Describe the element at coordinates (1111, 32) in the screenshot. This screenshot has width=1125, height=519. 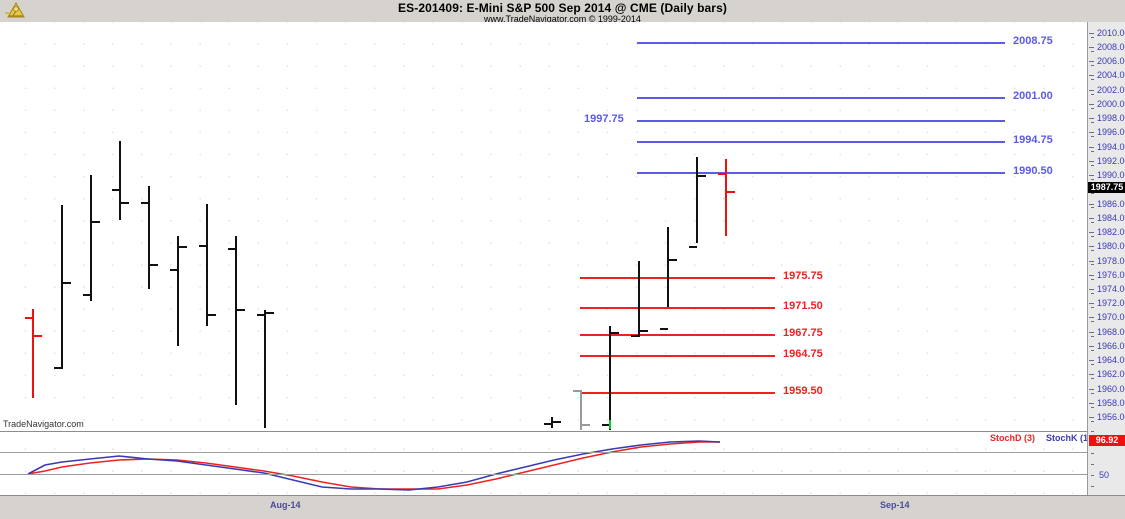
I see `price-tick-label: 2010.00` at that location.